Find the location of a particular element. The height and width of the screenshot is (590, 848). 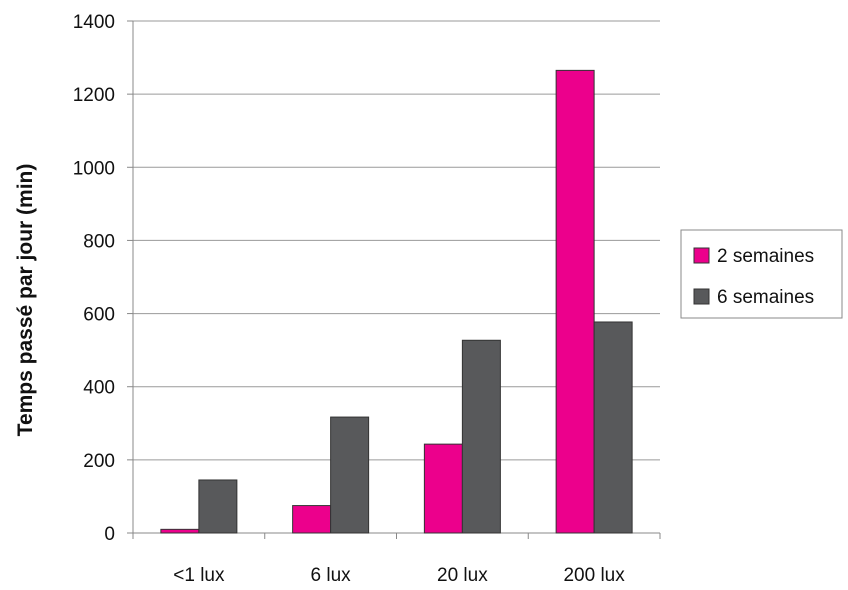

x-tick-label: 200 lux is located at coordinates (594, 575).